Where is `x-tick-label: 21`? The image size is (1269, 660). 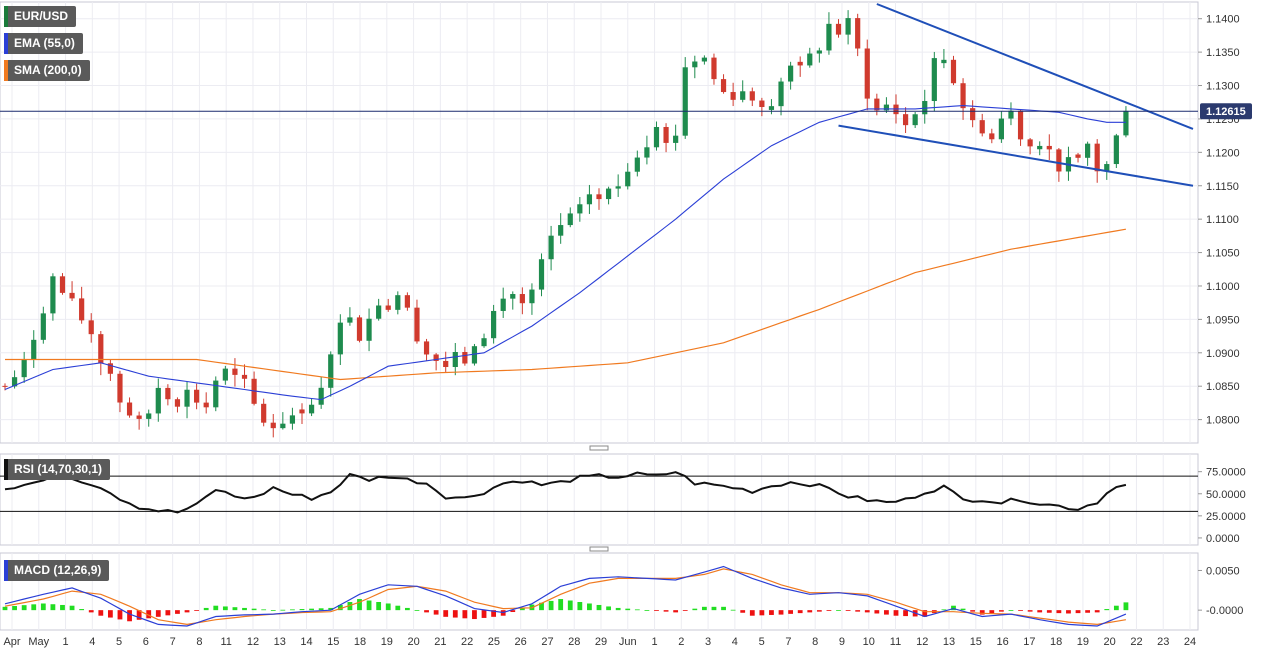 x-tick-label: 21 is located at coordinates (440, 642).